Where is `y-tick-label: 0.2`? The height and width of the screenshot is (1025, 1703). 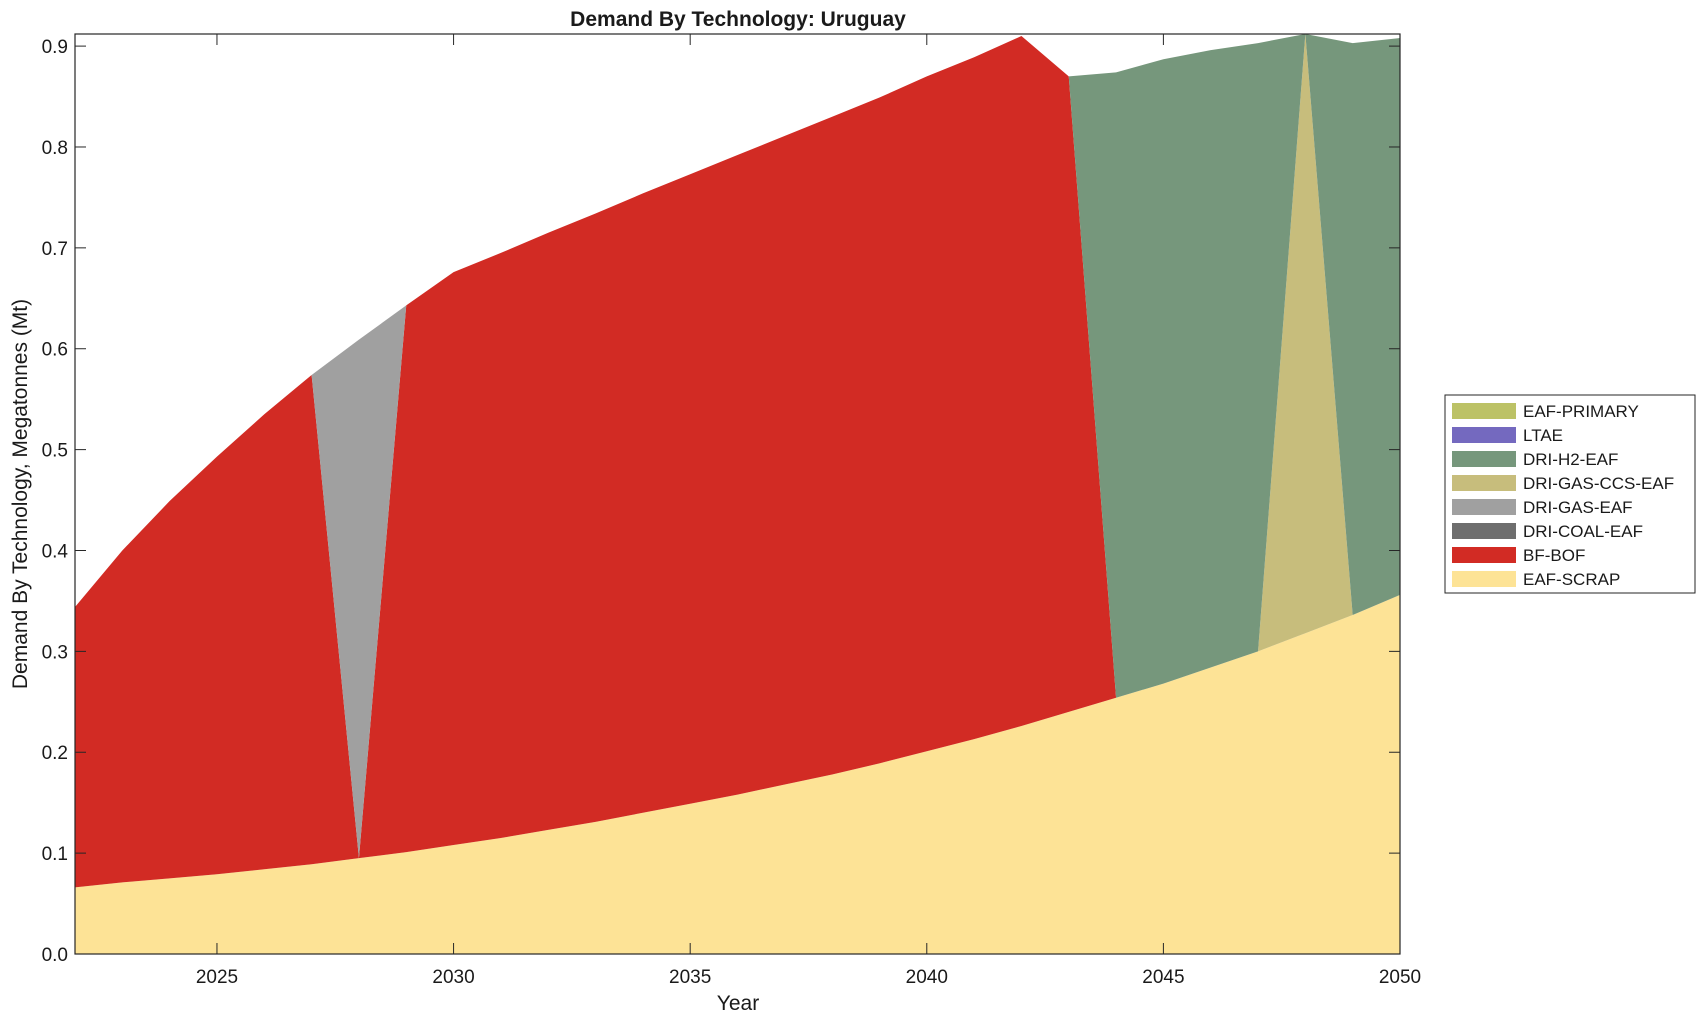 y-tick-label: 0.2 is located at coordinates (55, 753).